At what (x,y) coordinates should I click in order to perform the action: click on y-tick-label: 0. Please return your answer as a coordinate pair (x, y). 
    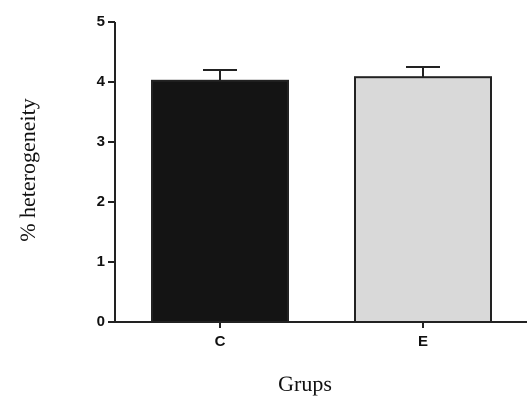
    Looking at the image, I should click on (101, 321).